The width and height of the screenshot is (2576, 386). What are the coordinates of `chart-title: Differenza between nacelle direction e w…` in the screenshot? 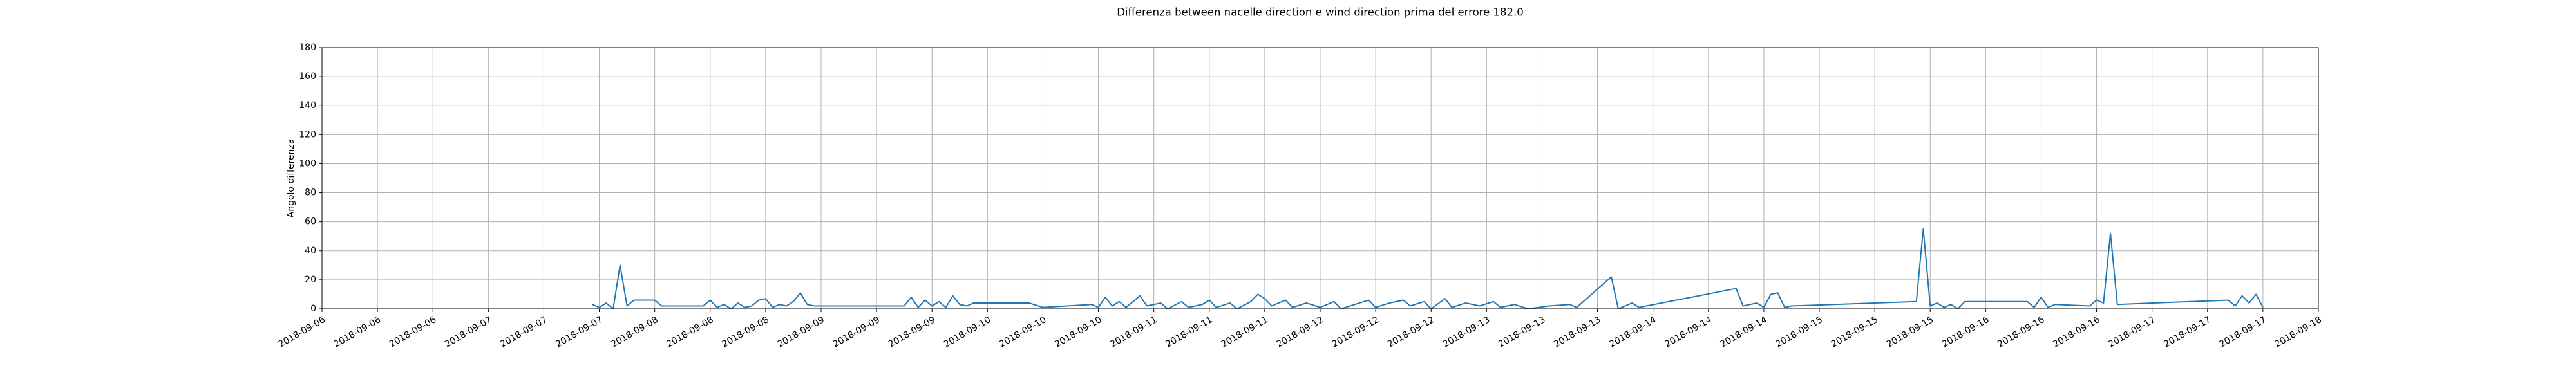 It's located at (1320, 12).